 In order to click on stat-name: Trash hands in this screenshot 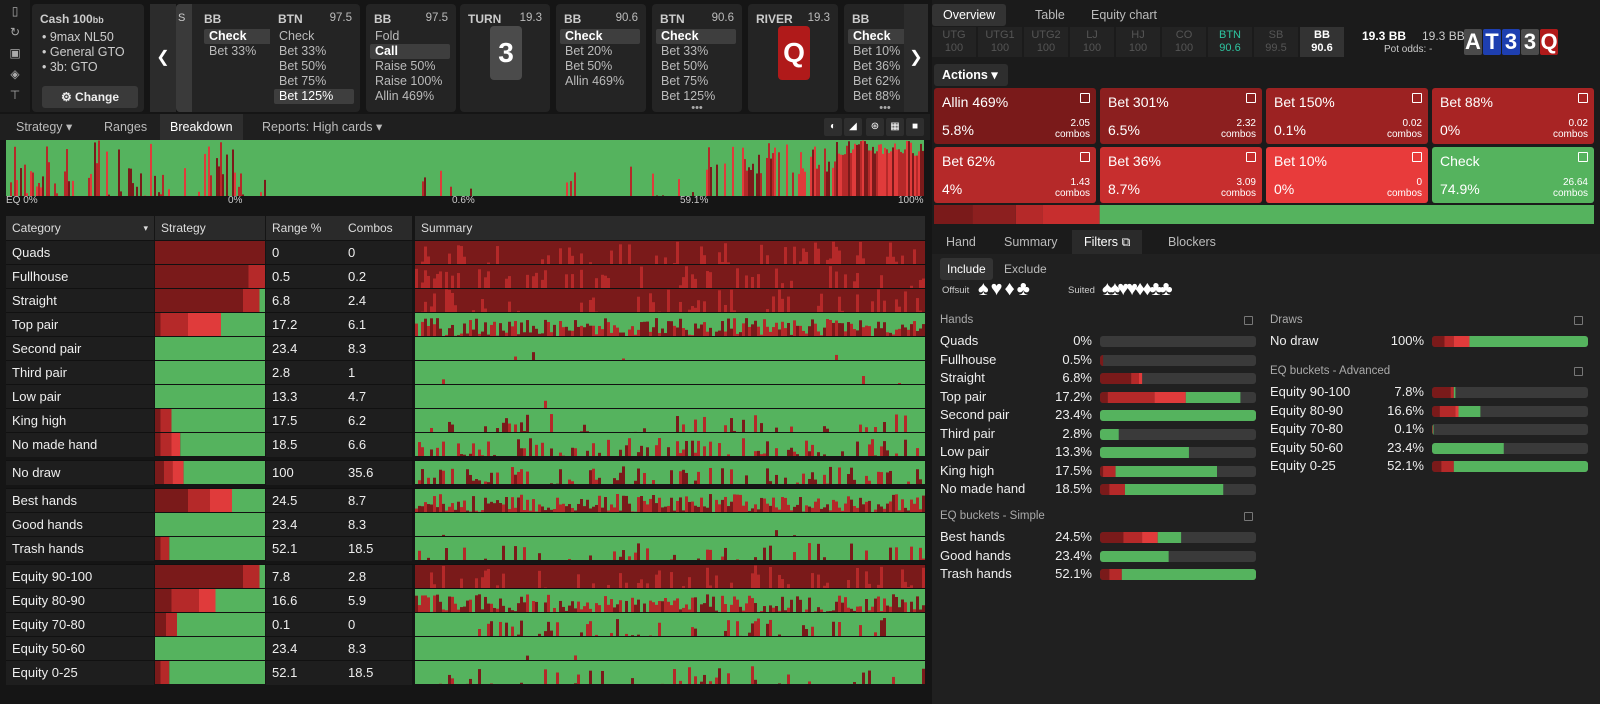, I will do `click(976, 573)`.